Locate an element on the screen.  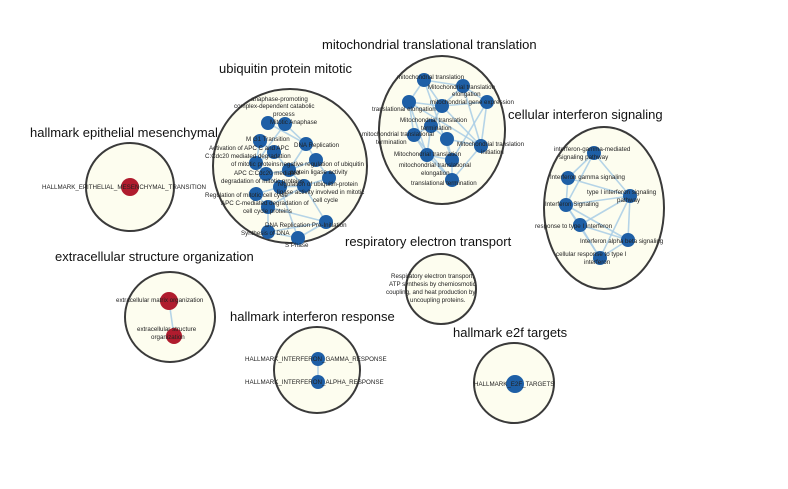
node-label: termination is located at coordinates (436, 128).